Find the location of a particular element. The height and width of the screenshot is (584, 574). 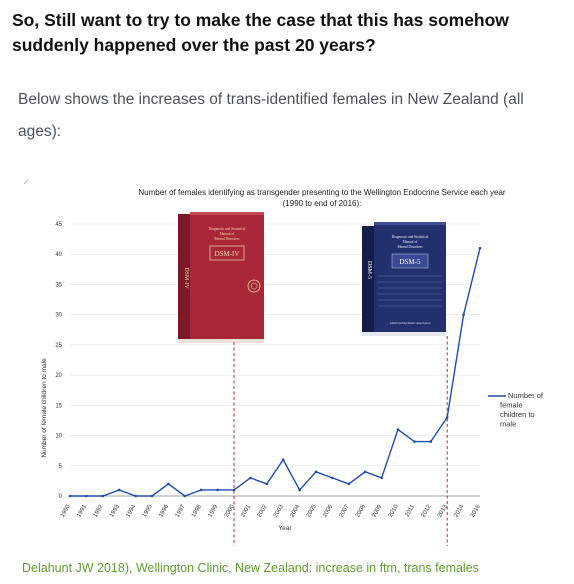

y-tick-label: 10 is located at coordinates (58, 437).